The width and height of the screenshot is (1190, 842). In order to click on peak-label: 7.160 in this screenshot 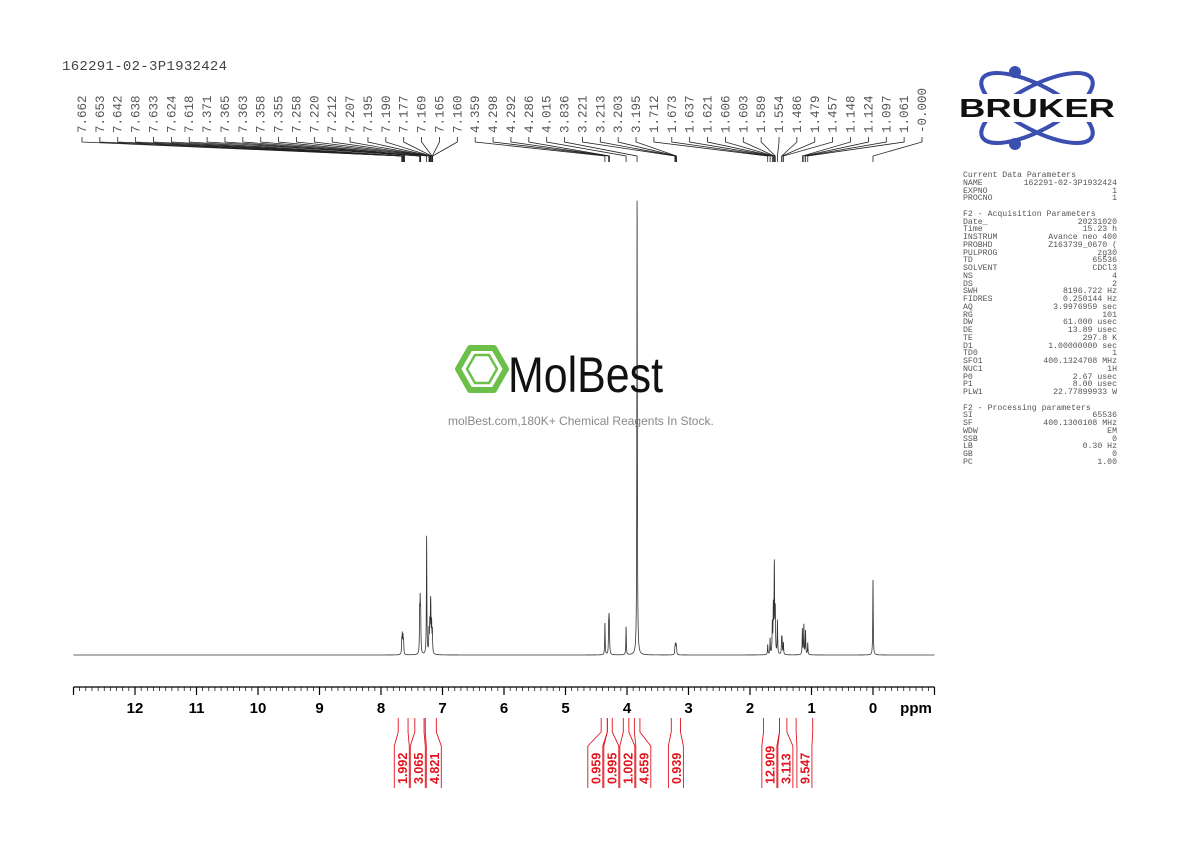, I will do `click(458, 114)`.